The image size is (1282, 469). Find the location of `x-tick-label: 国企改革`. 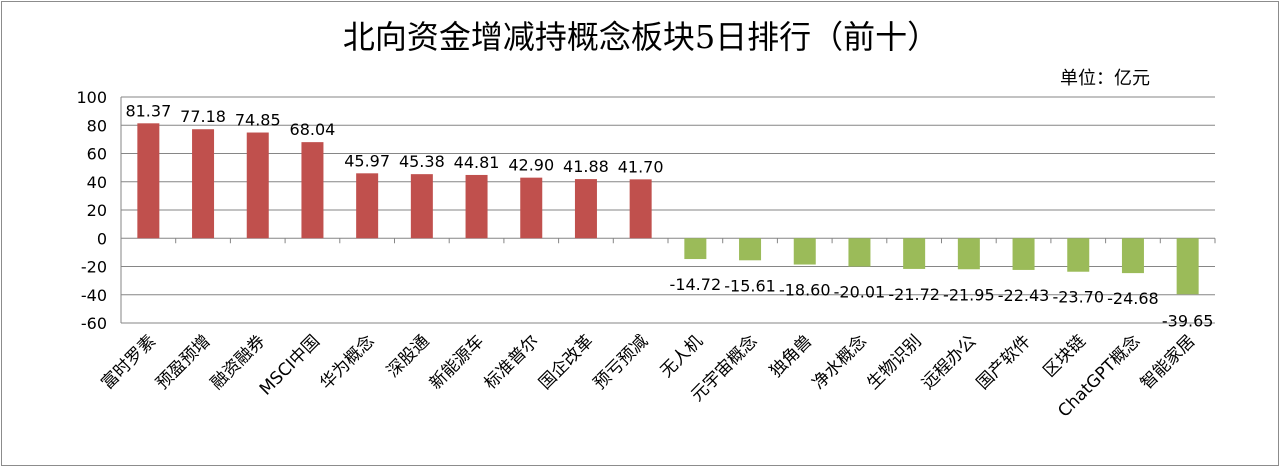

x-tick-label: 国企改革 is located at coordinates (566, 362).